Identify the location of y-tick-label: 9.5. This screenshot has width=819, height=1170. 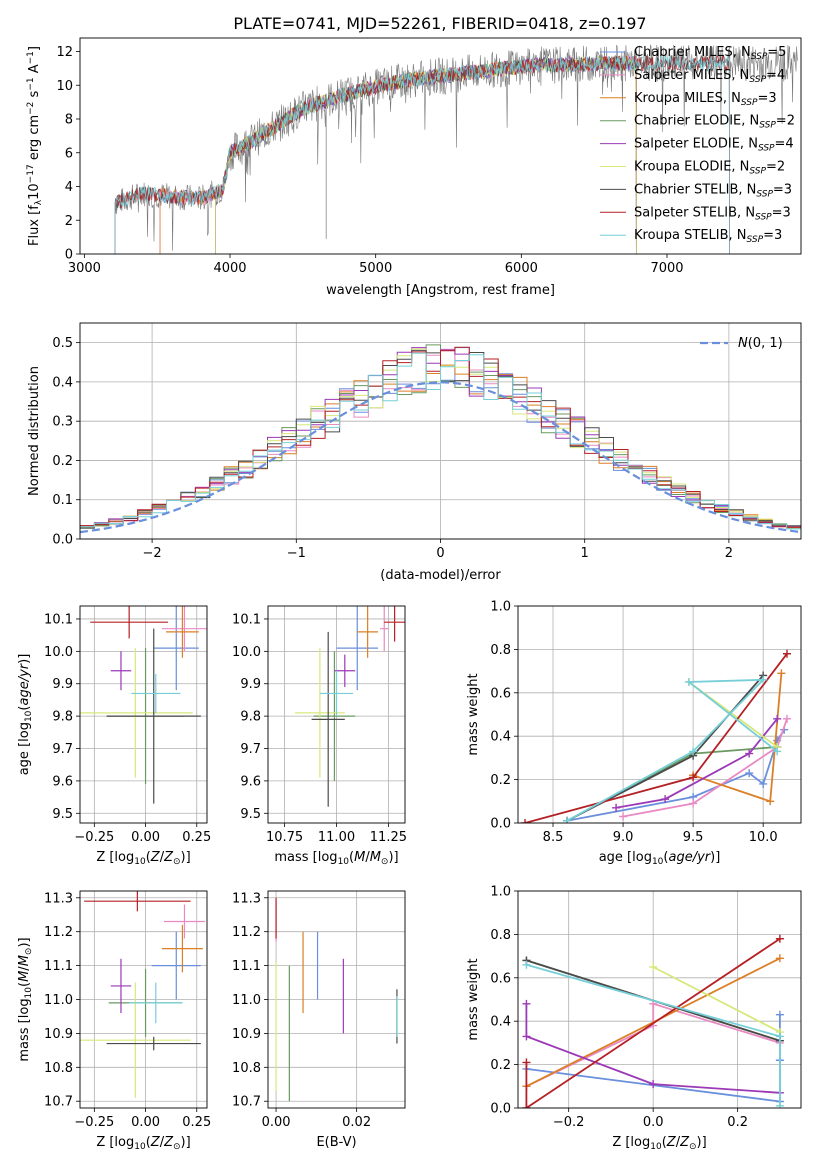
(62, 814).